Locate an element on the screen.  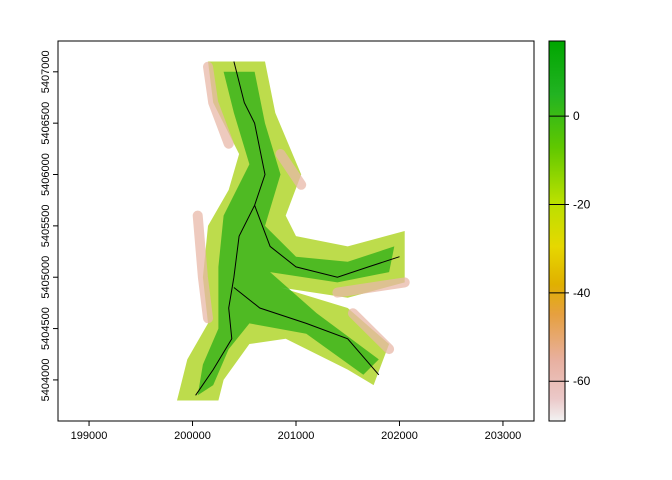
y-tick-label-4: 5406000 is located at coordinates (46, 174).